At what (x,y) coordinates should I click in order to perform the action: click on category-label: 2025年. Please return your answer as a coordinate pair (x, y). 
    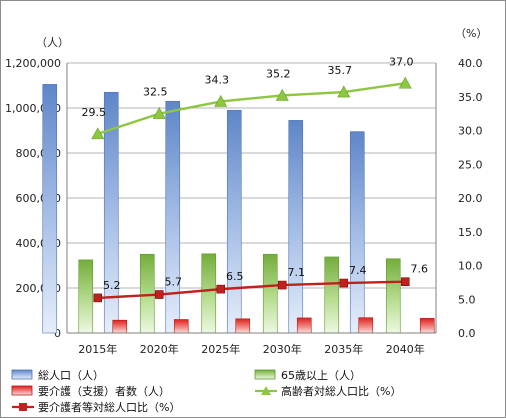
    Looking at the image, I should click on (220, 349).